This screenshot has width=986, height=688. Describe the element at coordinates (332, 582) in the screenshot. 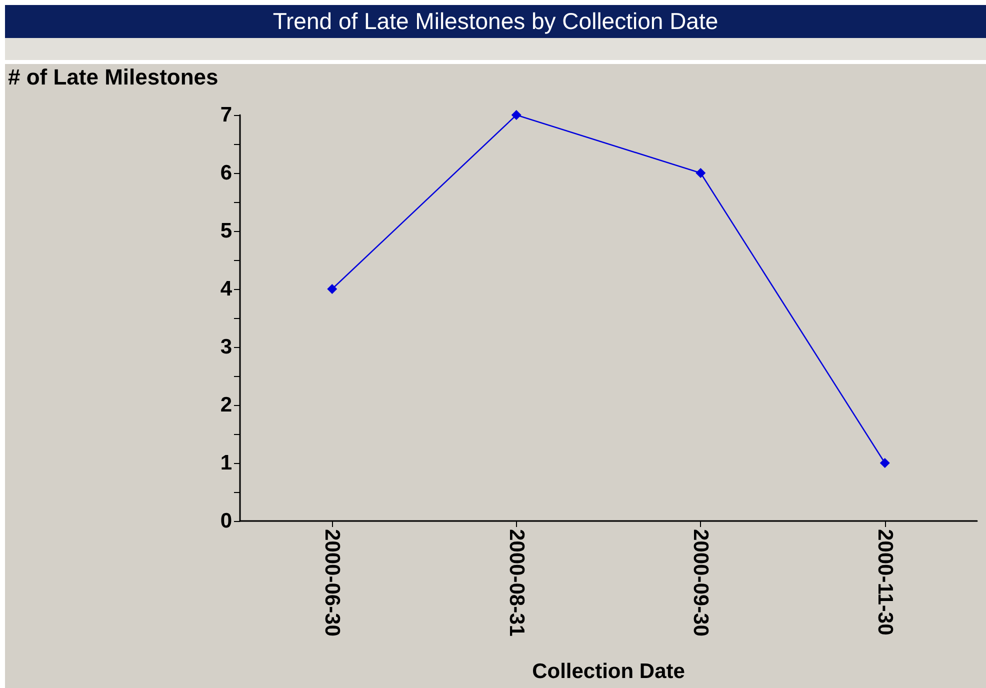

I see `x-tick-label: 2000-06-30` at that location.